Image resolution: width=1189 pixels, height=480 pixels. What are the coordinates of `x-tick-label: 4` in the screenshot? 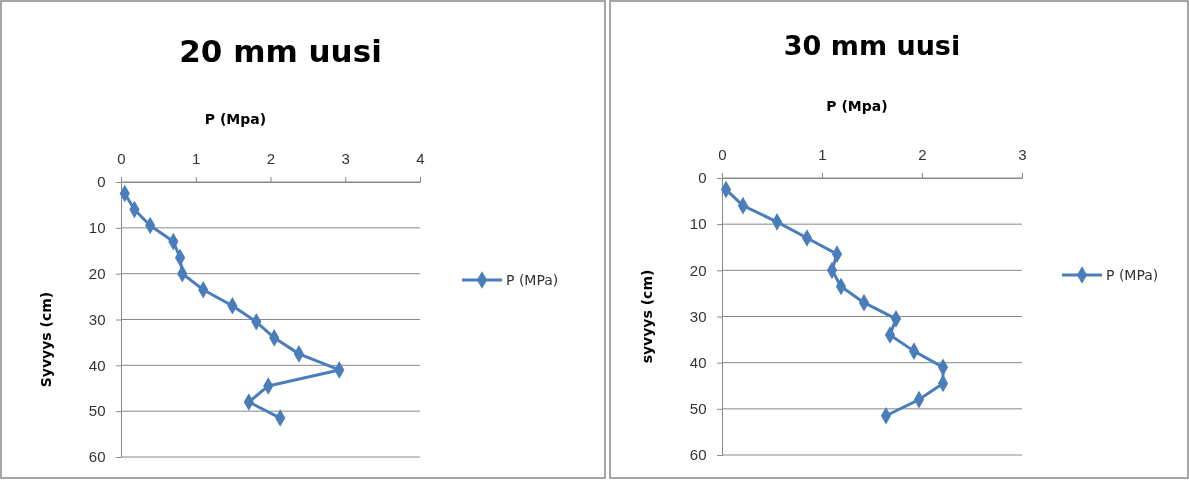 It's located at (420, 158).